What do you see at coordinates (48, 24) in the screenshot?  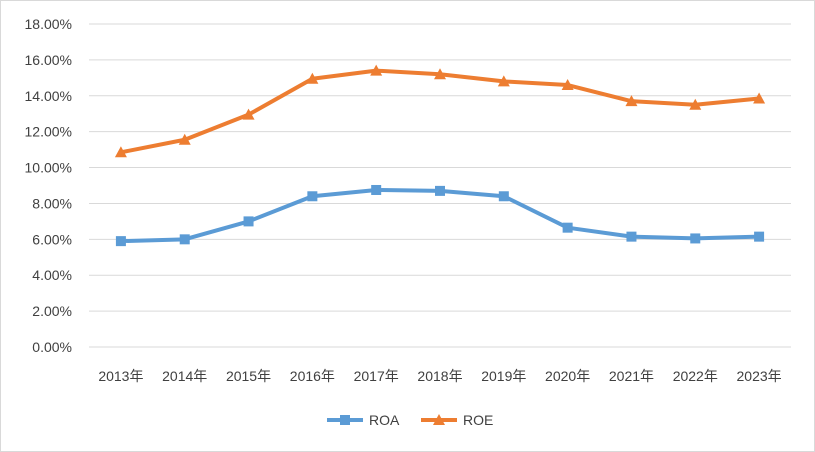 I see `y-tick-label: 18.00%` at bounding box center [48, 24].